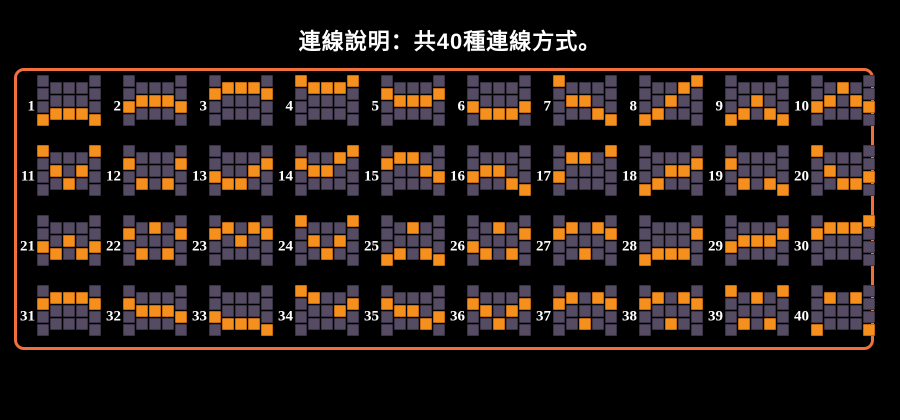 This screenshot has height=420, width=900. Describe the element at coordinates (801, 246) in the screenshot. I see `payline-number: 30` at that location.